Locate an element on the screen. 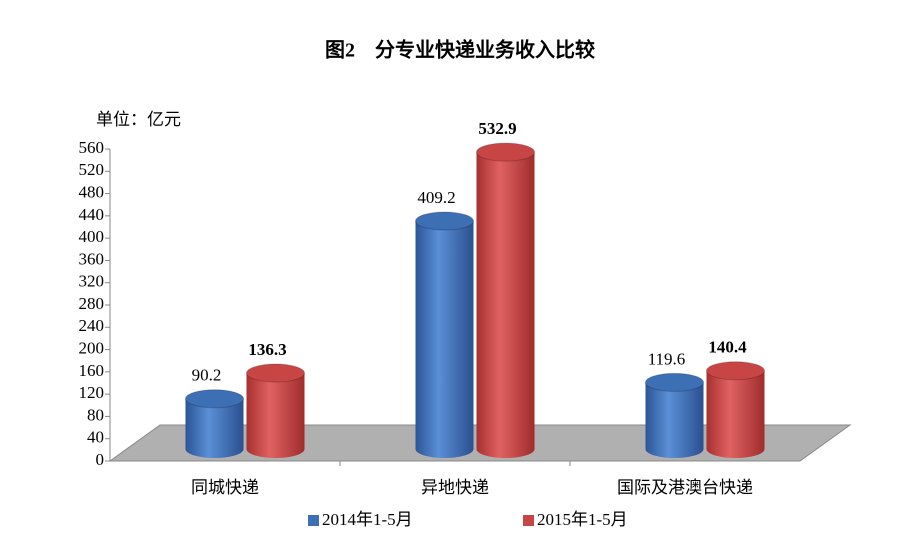  y-tick-label: 160 is located at coordinates (92, 370).